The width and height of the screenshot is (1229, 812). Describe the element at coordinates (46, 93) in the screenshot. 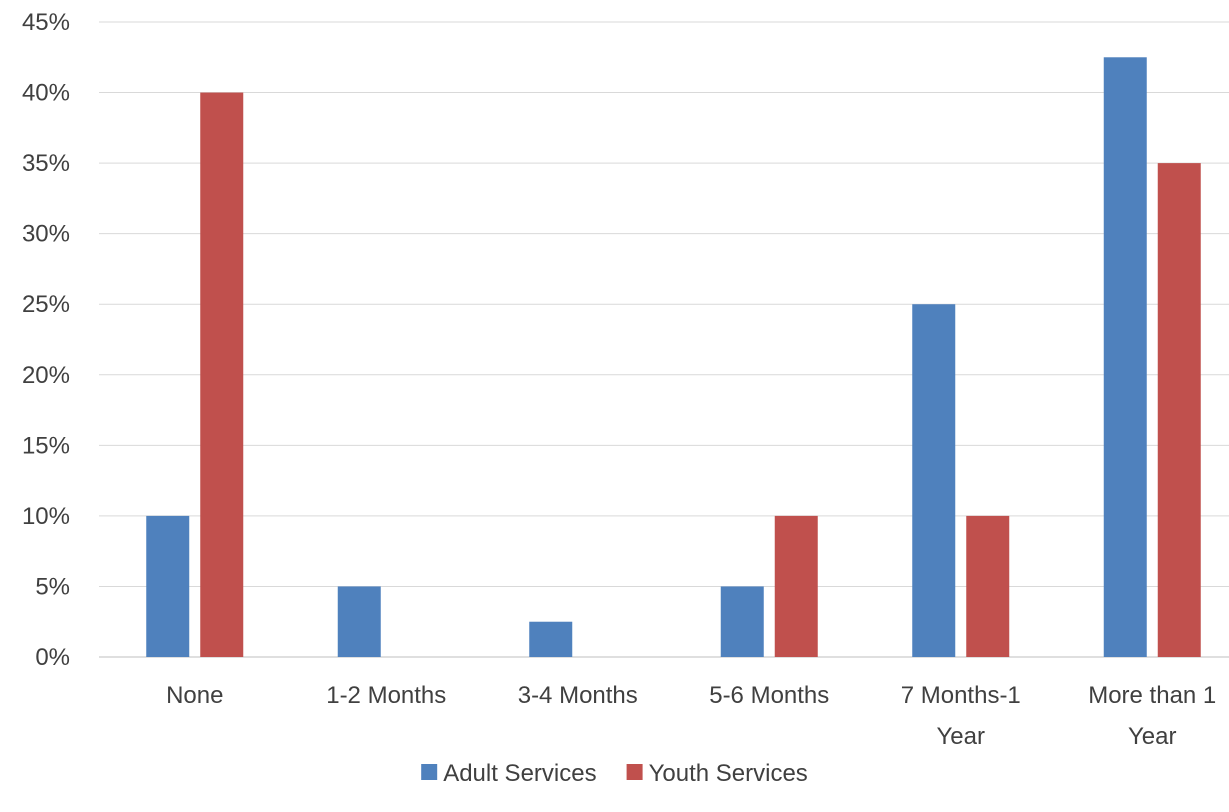

I see `y-tick-label: 40%` at that location.